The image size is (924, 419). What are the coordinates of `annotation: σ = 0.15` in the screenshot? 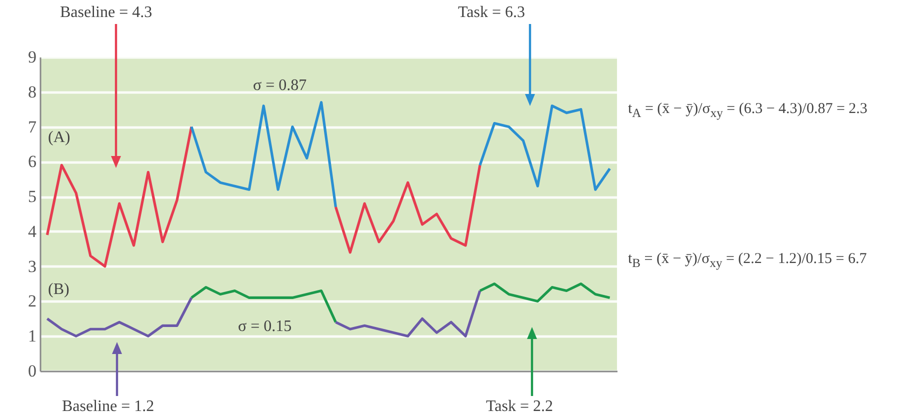 It's located at (265, 327).